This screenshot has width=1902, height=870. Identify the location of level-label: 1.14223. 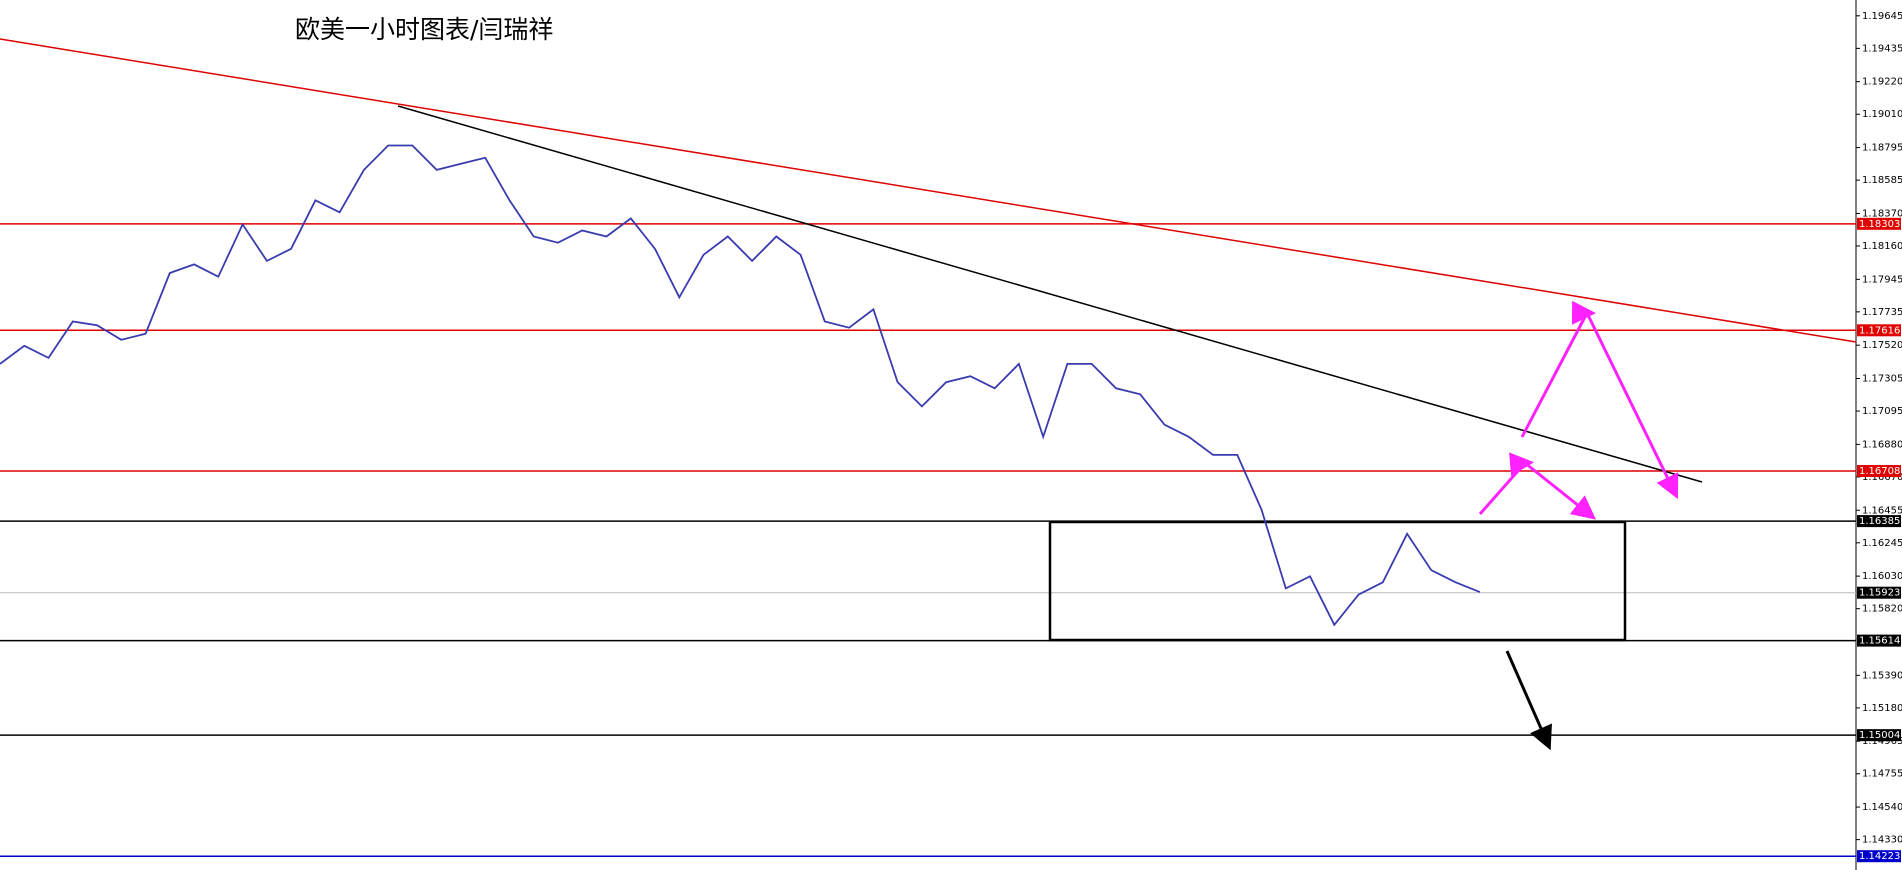
(1879, 856).